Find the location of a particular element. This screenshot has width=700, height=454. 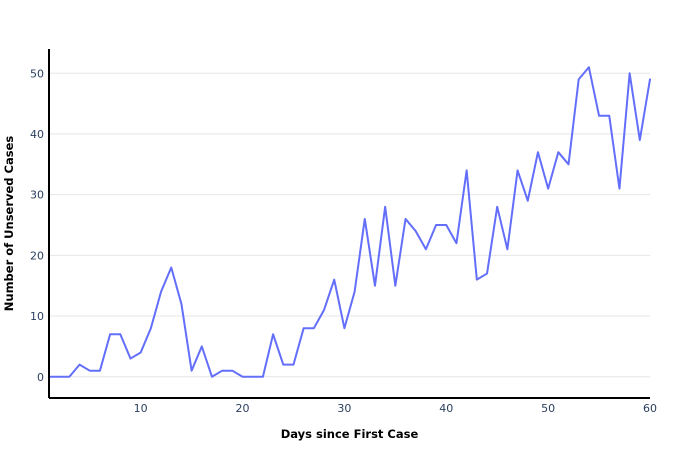

x-axis-title: Days since First Case is located at coordinates (350, 434).